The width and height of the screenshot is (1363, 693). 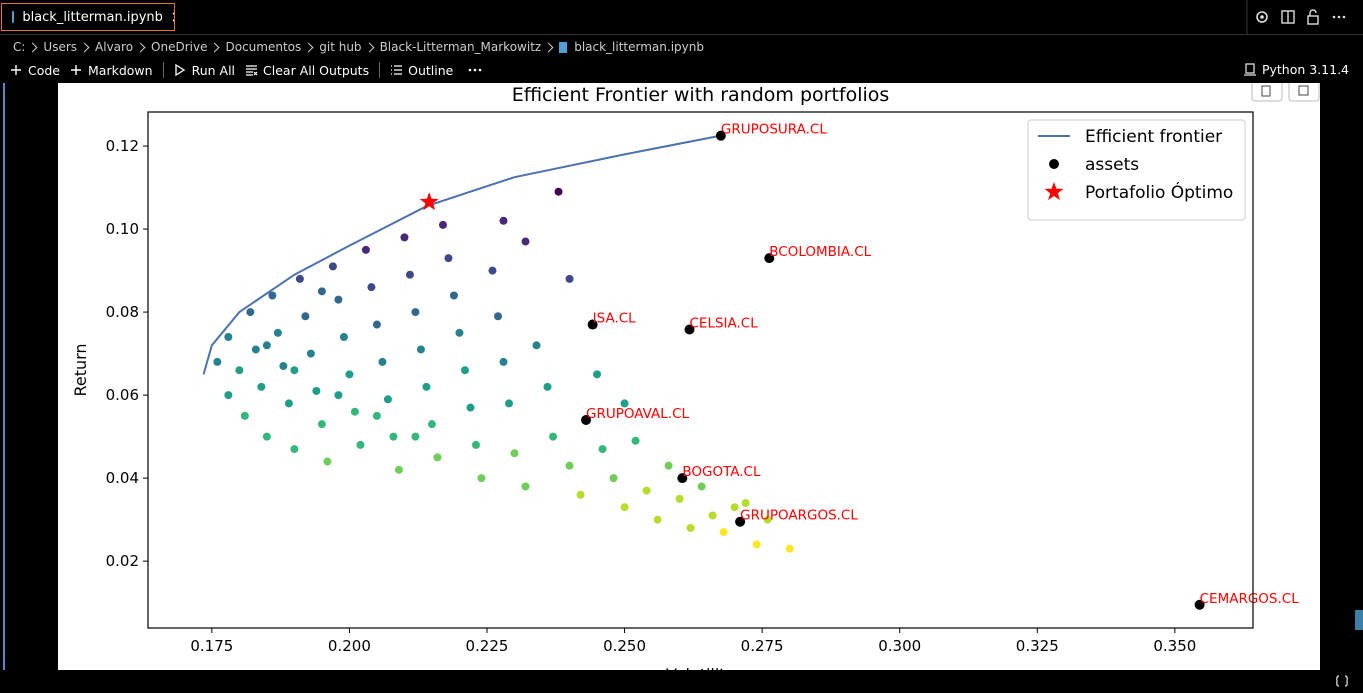 What do you see at coordinates (122, 146) in the screenshot?
I see `y-tick-label: 0.12` at bounding box center [122, 146].